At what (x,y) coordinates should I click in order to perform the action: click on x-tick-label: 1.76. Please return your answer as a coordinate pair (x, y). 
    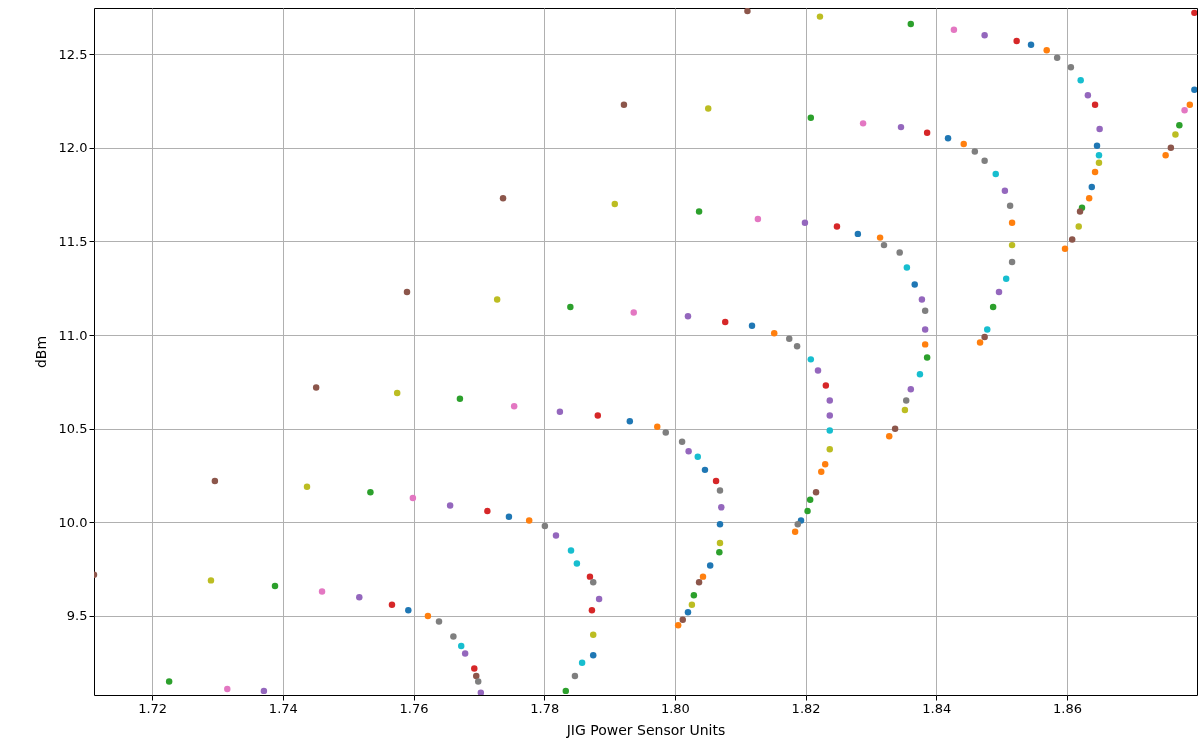
    Looking at the image, I should click on (414, 708).